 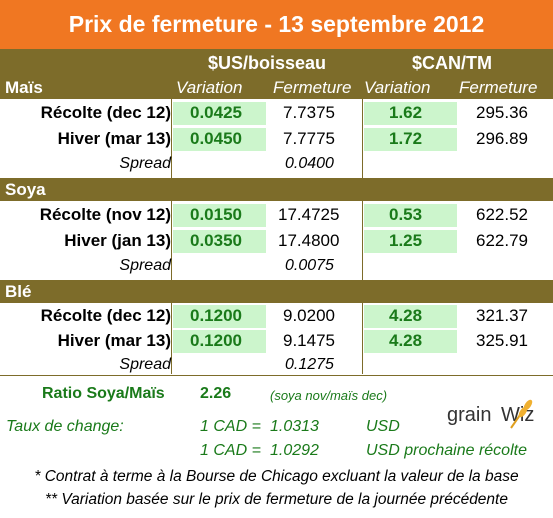 I want to click on grainwiz-logo: grain Wiz, so click(x=497, y=415).